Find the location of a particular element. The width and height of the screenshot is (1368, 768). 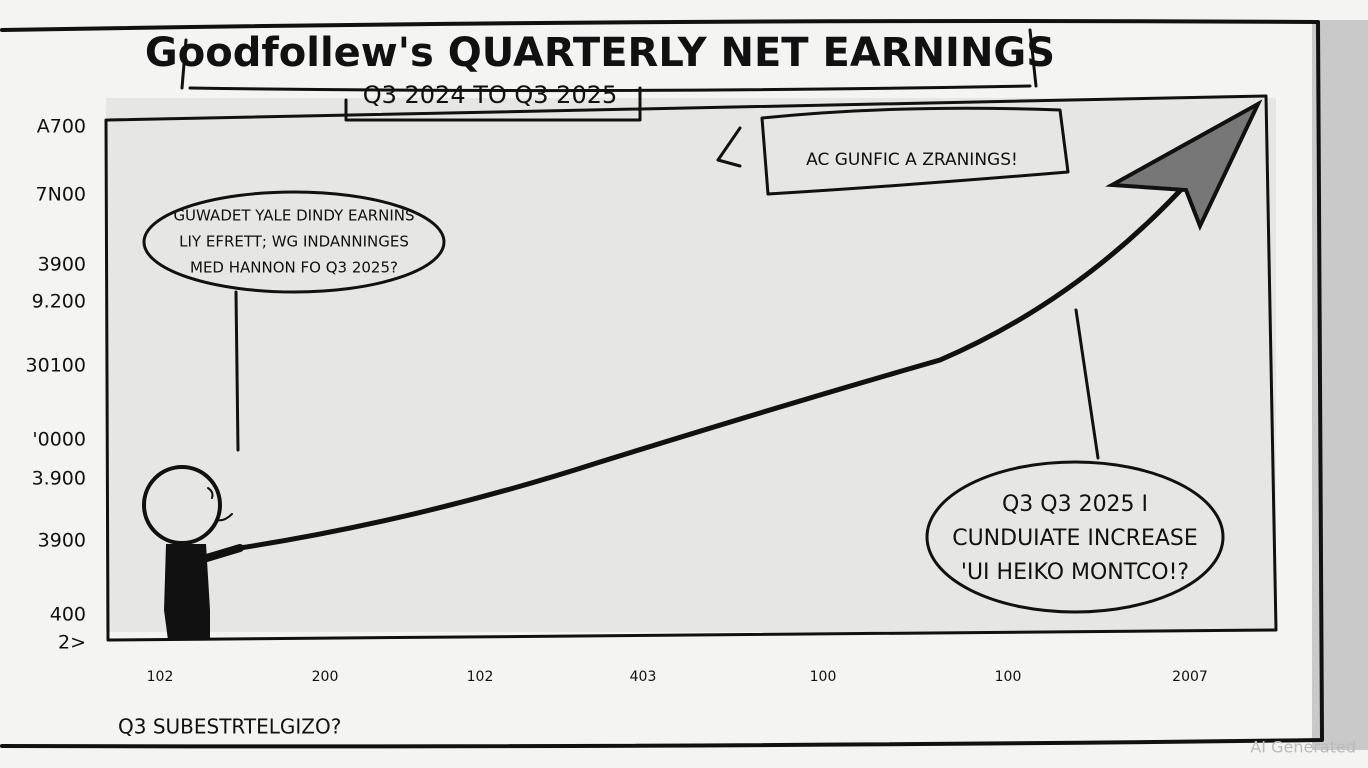

y-axis-label: 400 is located at coordinates (68, 615).